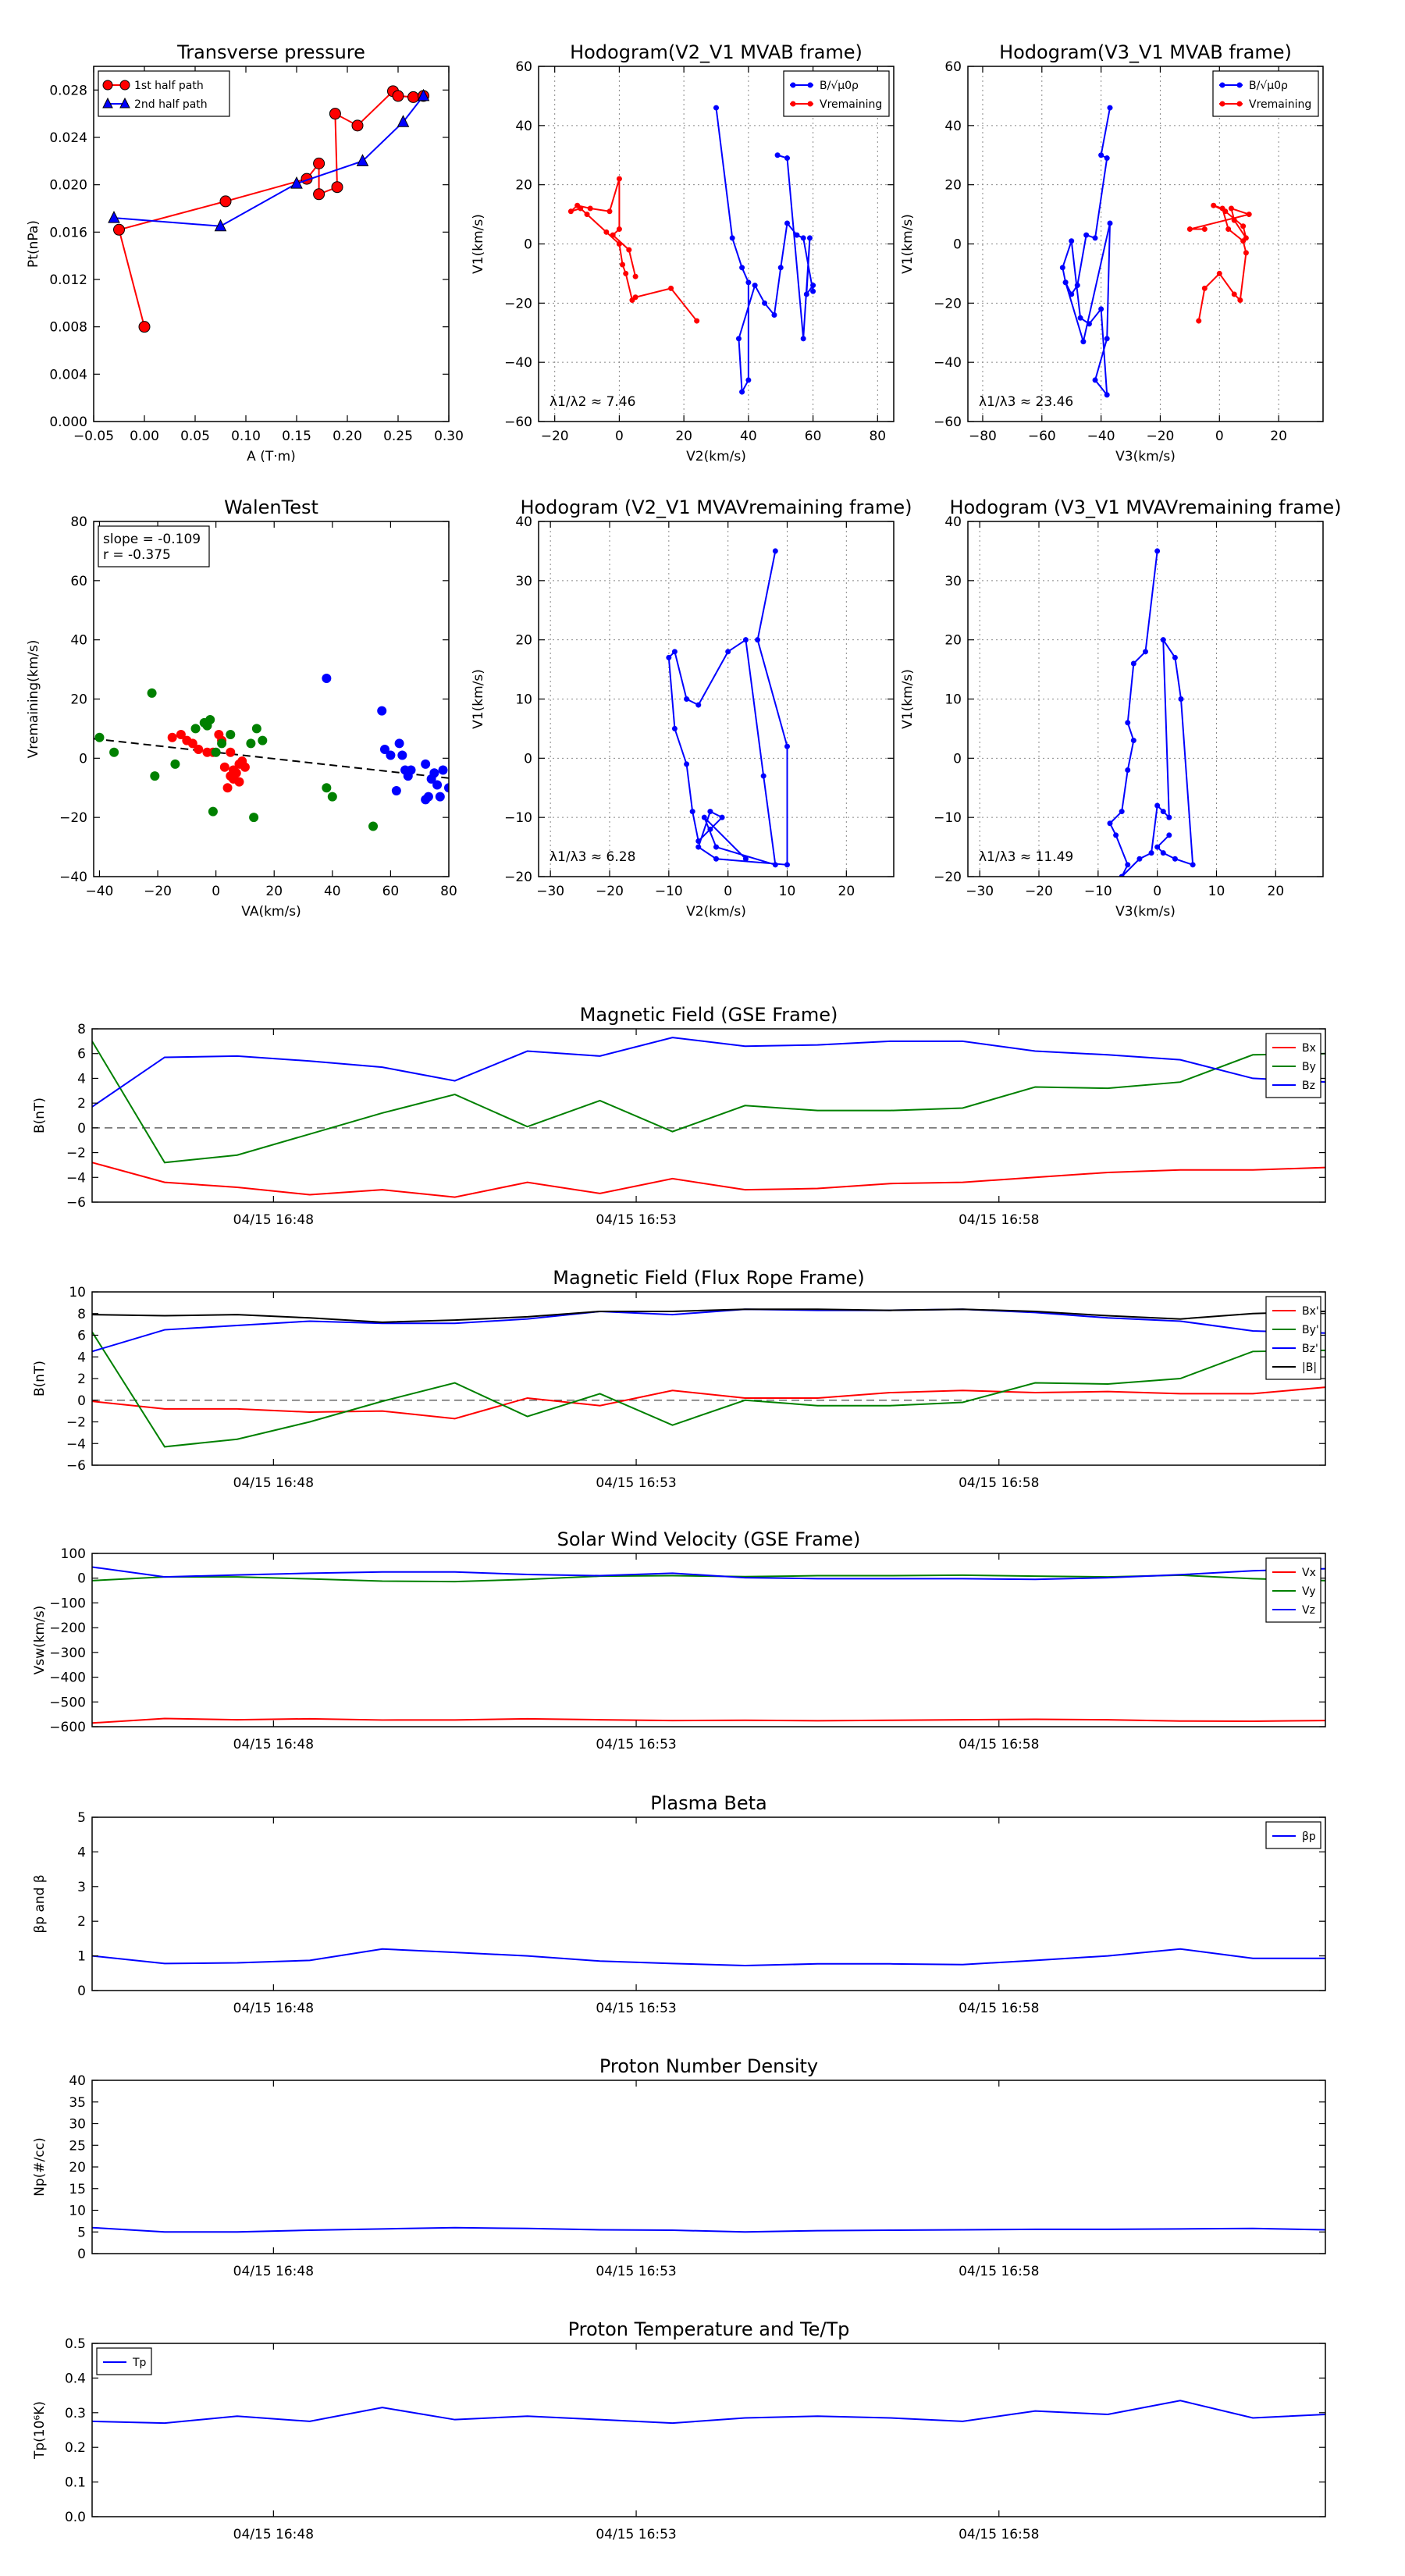  What do you see at coordinates (81, 1957) in the screenshot?
I see `y-tick-label: 1` at bounding box center [81, 1957].